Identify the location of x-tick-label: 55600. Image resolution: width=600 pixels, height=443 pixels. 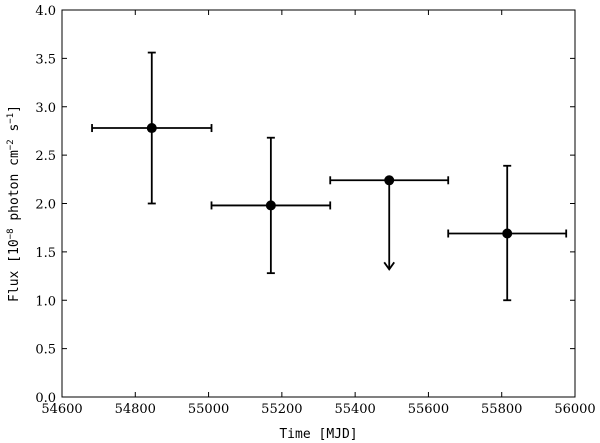
(428, 409).